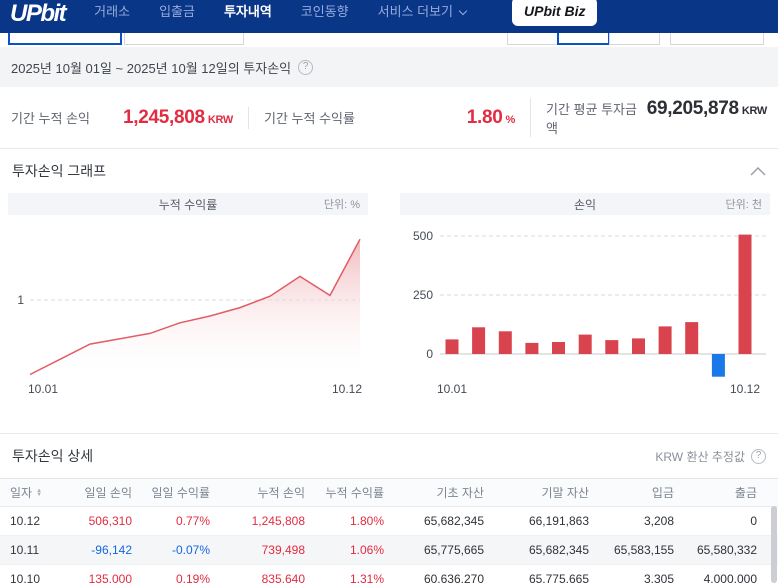  What do you see at coordinates (565, 493) in the screenshot?
I see `column-header-기말 자산: 기말 자산` at bounding box center [565, 493].